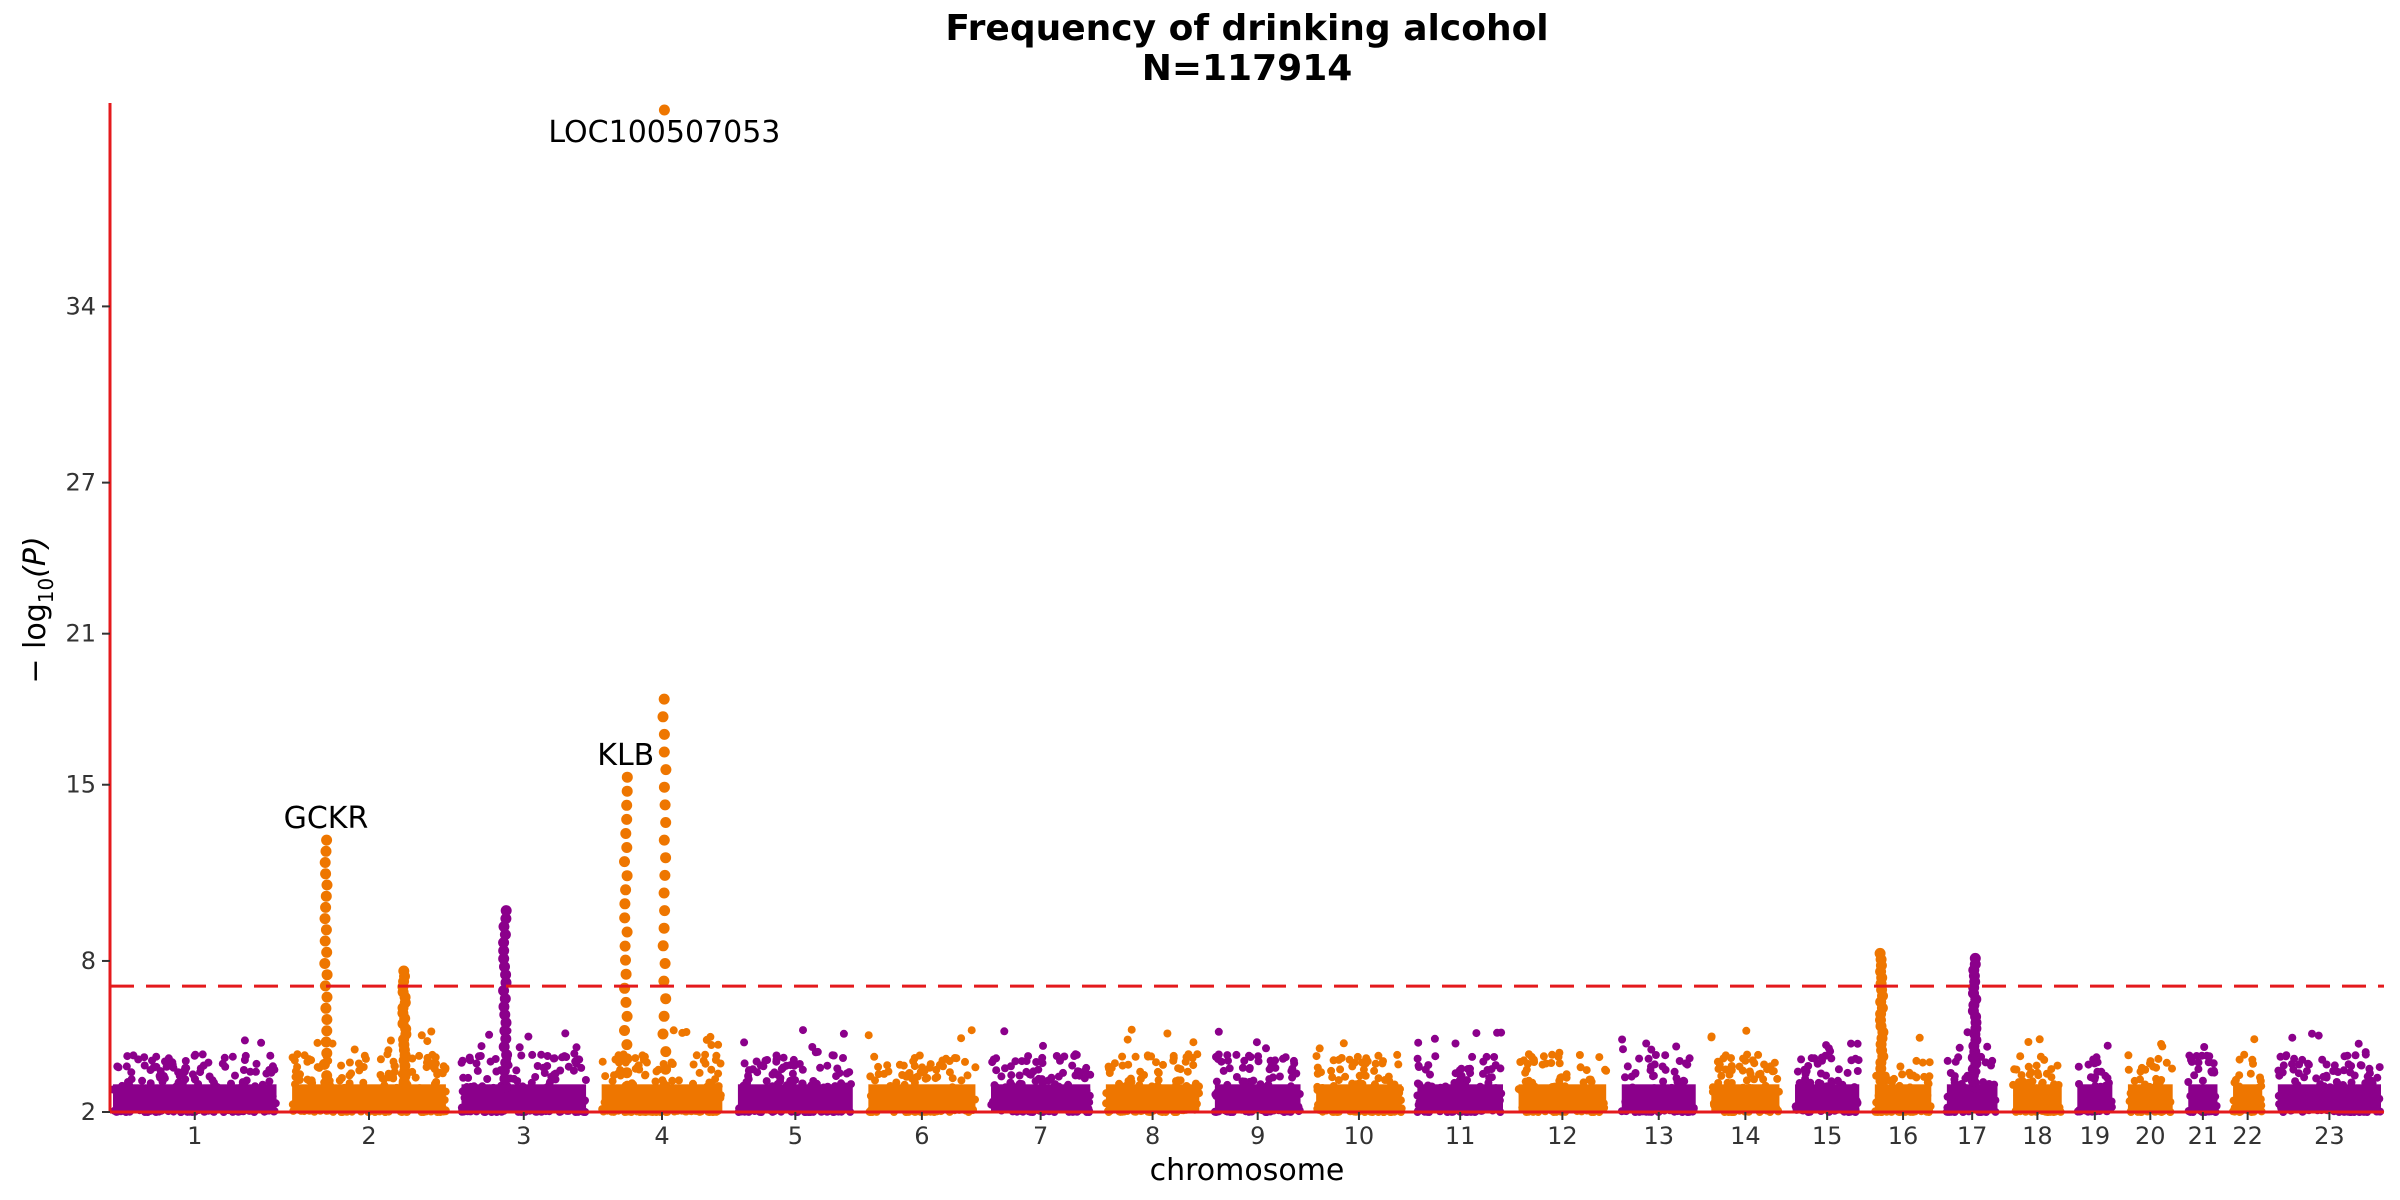 The image size is (2400, 1200). Describe the element at coordinates (1745, 1136) in the screenshot. I see `x-tick-label: 14` at that location.